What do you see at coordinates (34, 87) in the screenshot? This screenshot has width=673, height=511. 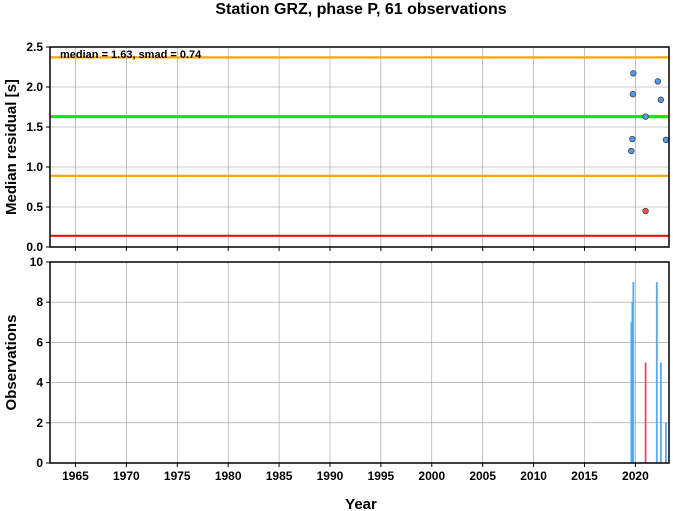 I see `y-tick-label: 2.0` at bounding box center [34, 87].